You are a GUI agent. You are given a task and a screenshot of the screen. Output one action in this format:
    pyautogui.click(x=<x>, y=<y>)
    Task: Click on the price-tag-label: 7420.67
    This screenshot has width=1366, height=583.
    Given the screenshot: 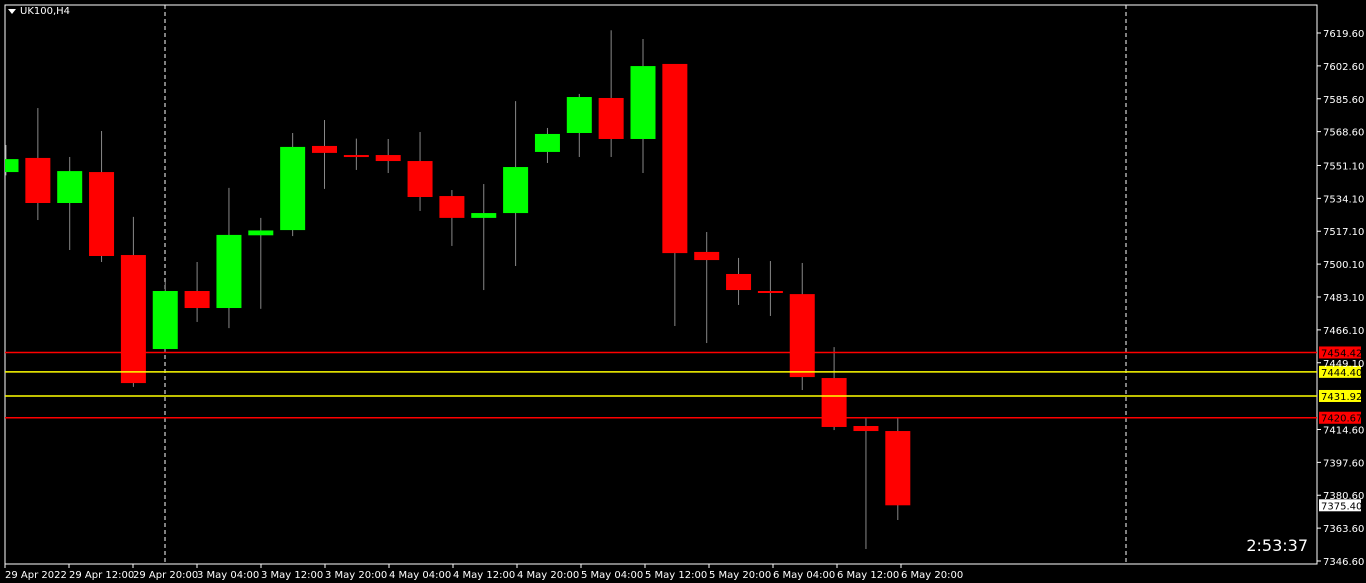 What is the action you would take?
    pyautogui.click(x=1341, y=419)
    